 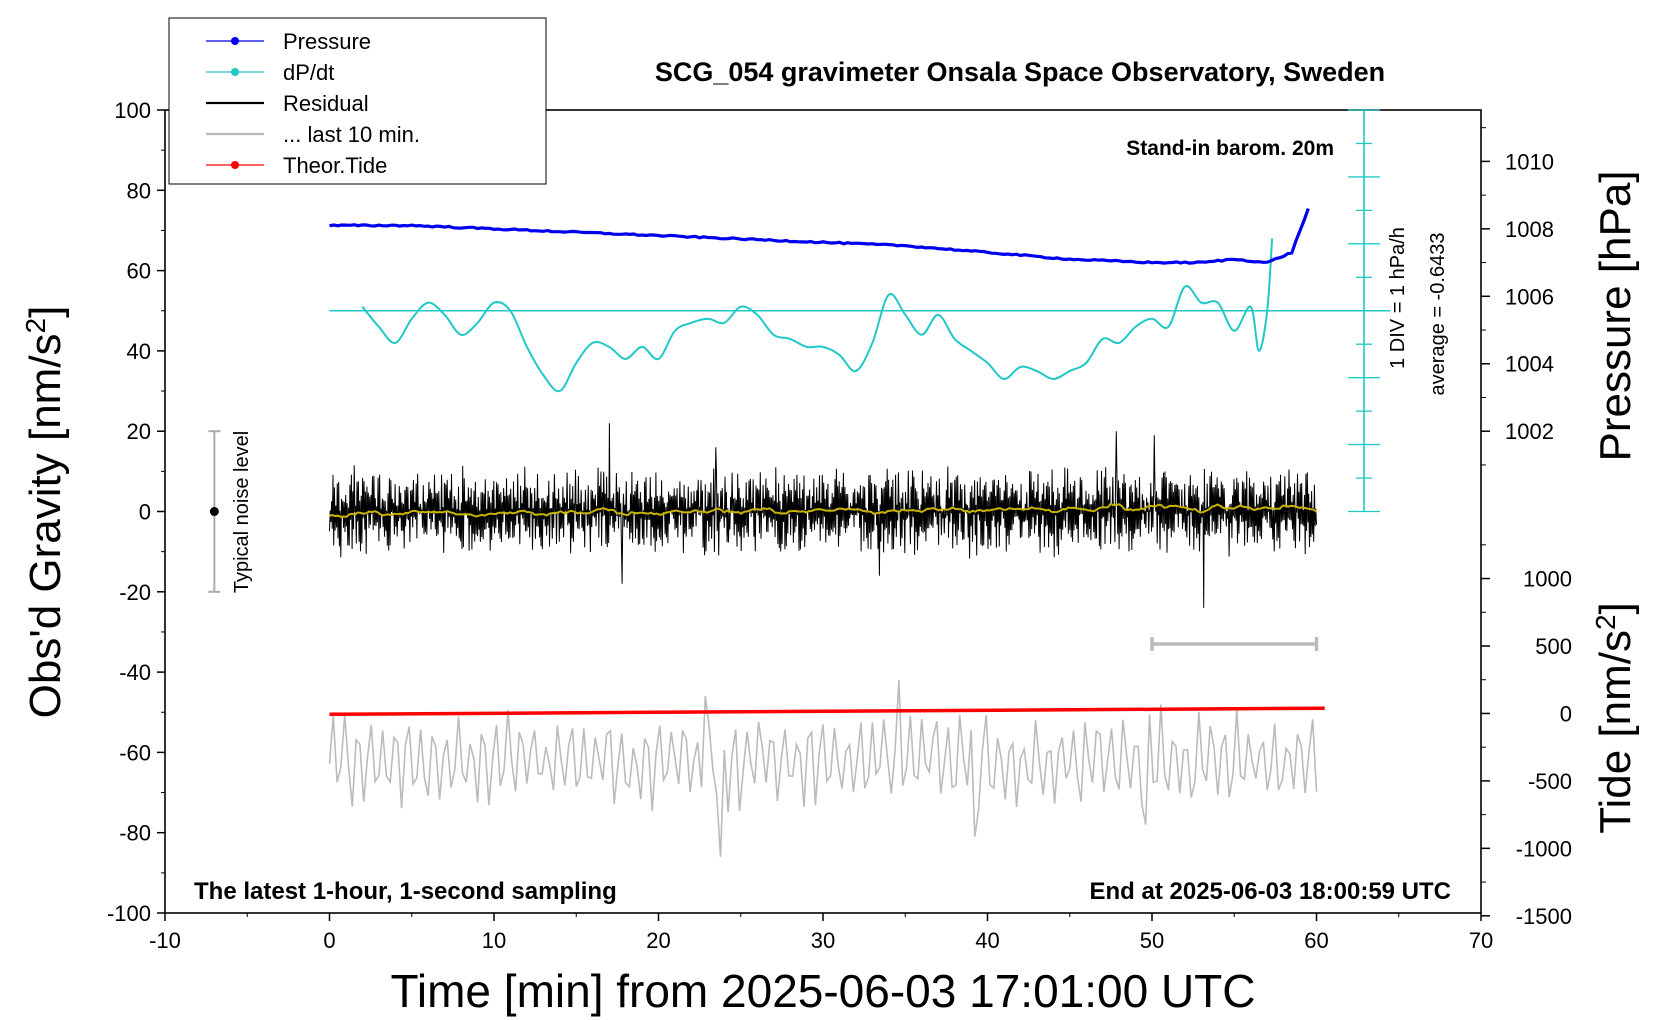 I want to click on dpdt-scale, so click(x=1364, y=311).